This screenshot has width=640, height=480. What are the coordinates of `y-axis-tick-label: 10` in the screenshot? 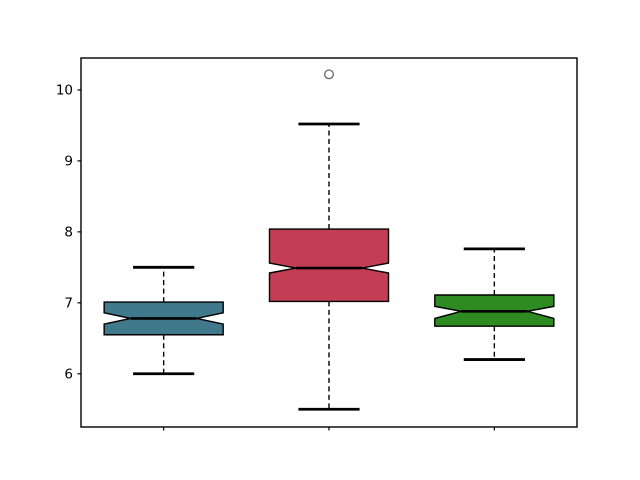 It's located at (64, 91).